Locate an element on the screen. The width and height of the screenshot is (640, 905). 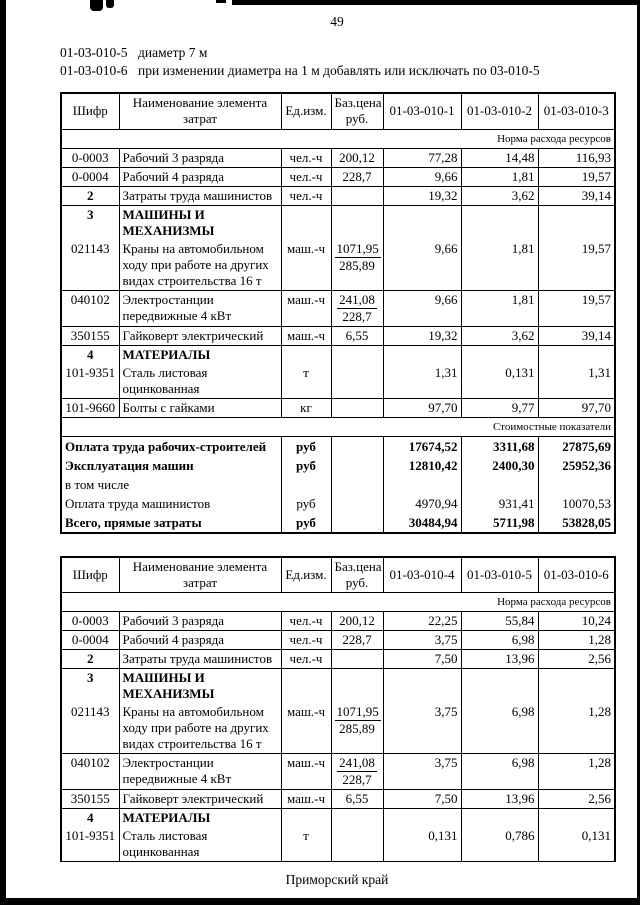
norm-note-code: 01-03-010-6 is located at coordinates (94, 70).